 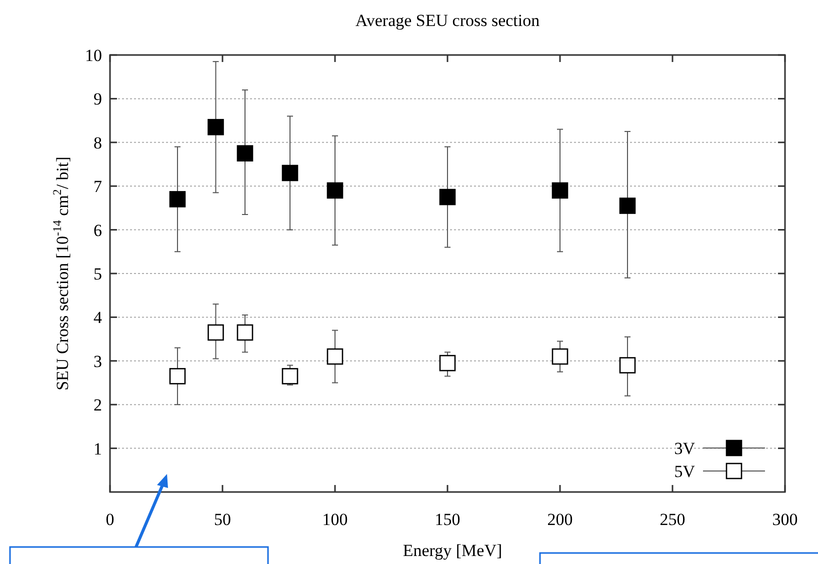 I want to click on x-axis-title: Energy [MeV], so click(x=452, y=550).